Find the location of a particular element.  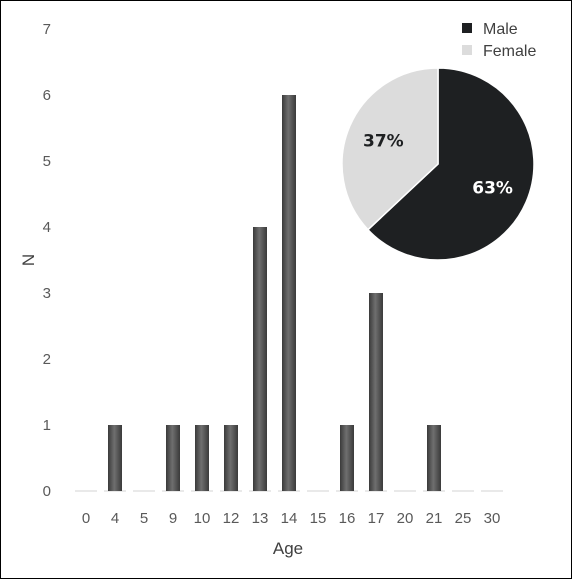

pie-value-label: 63% is located at coordinates (492, 189).